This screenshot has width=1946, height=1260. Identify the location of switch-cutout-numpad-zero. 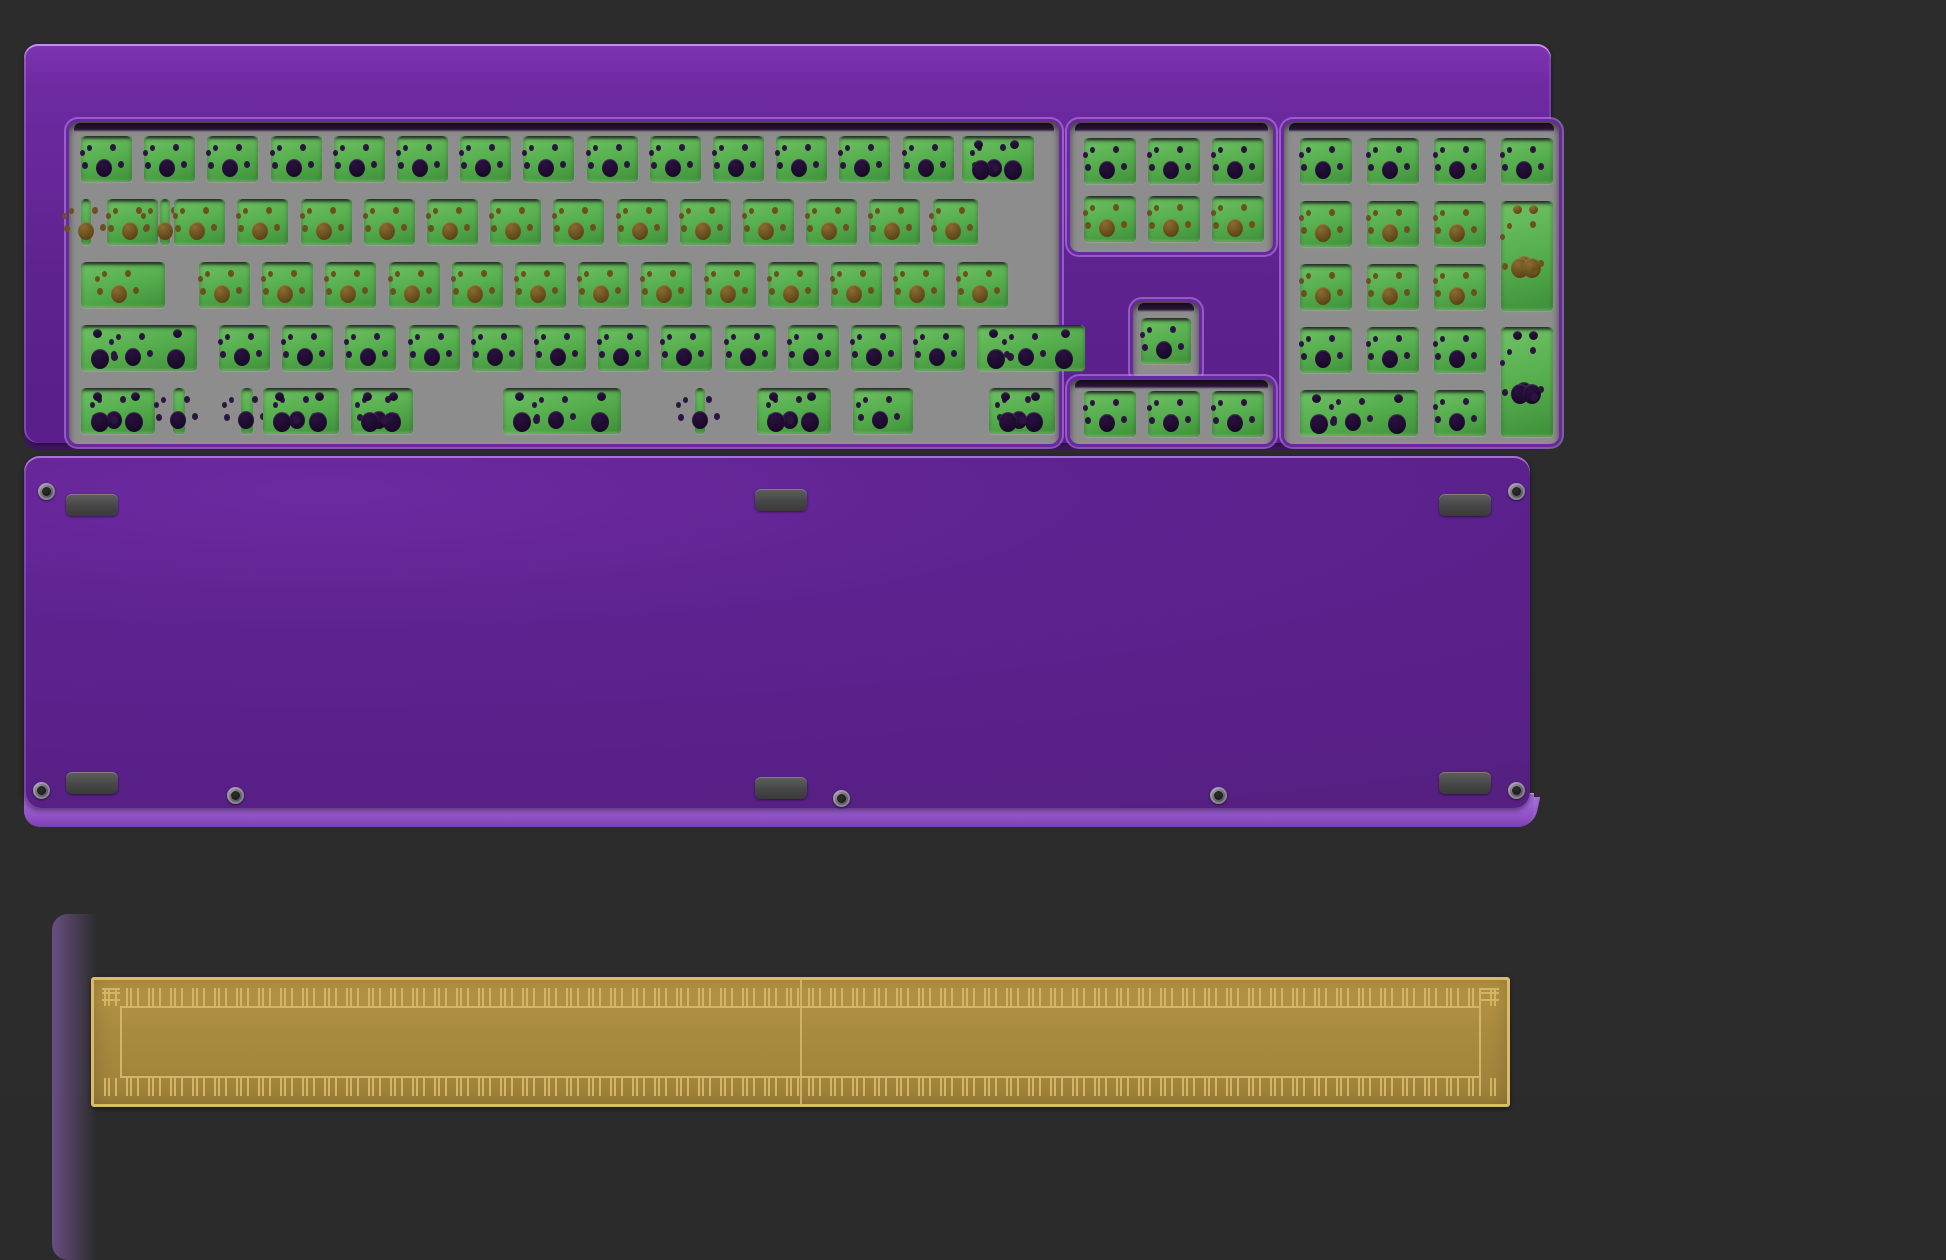
(1359, 413).